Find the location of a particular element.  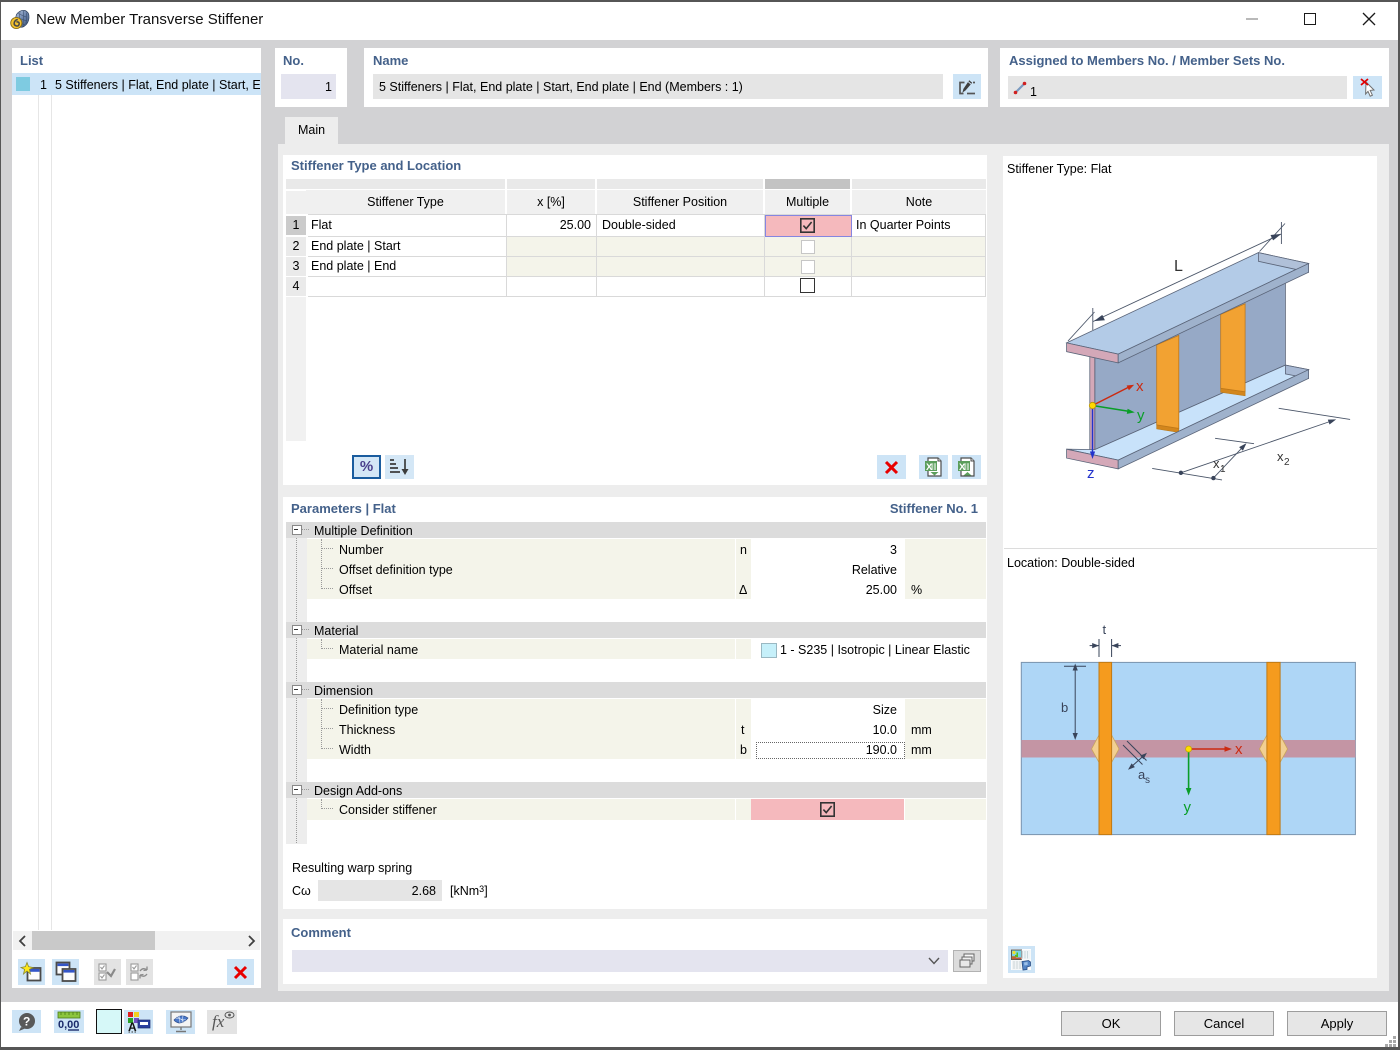

svg-text: s is located at coordinates (1147, 780).